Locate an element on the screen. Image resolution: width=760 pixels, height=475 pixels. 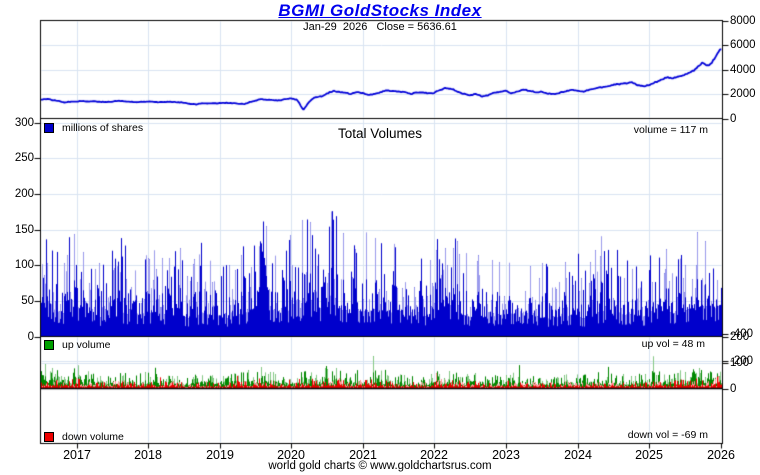
updown-axis-tick-label: 200 is located at coordinates (740, 337).